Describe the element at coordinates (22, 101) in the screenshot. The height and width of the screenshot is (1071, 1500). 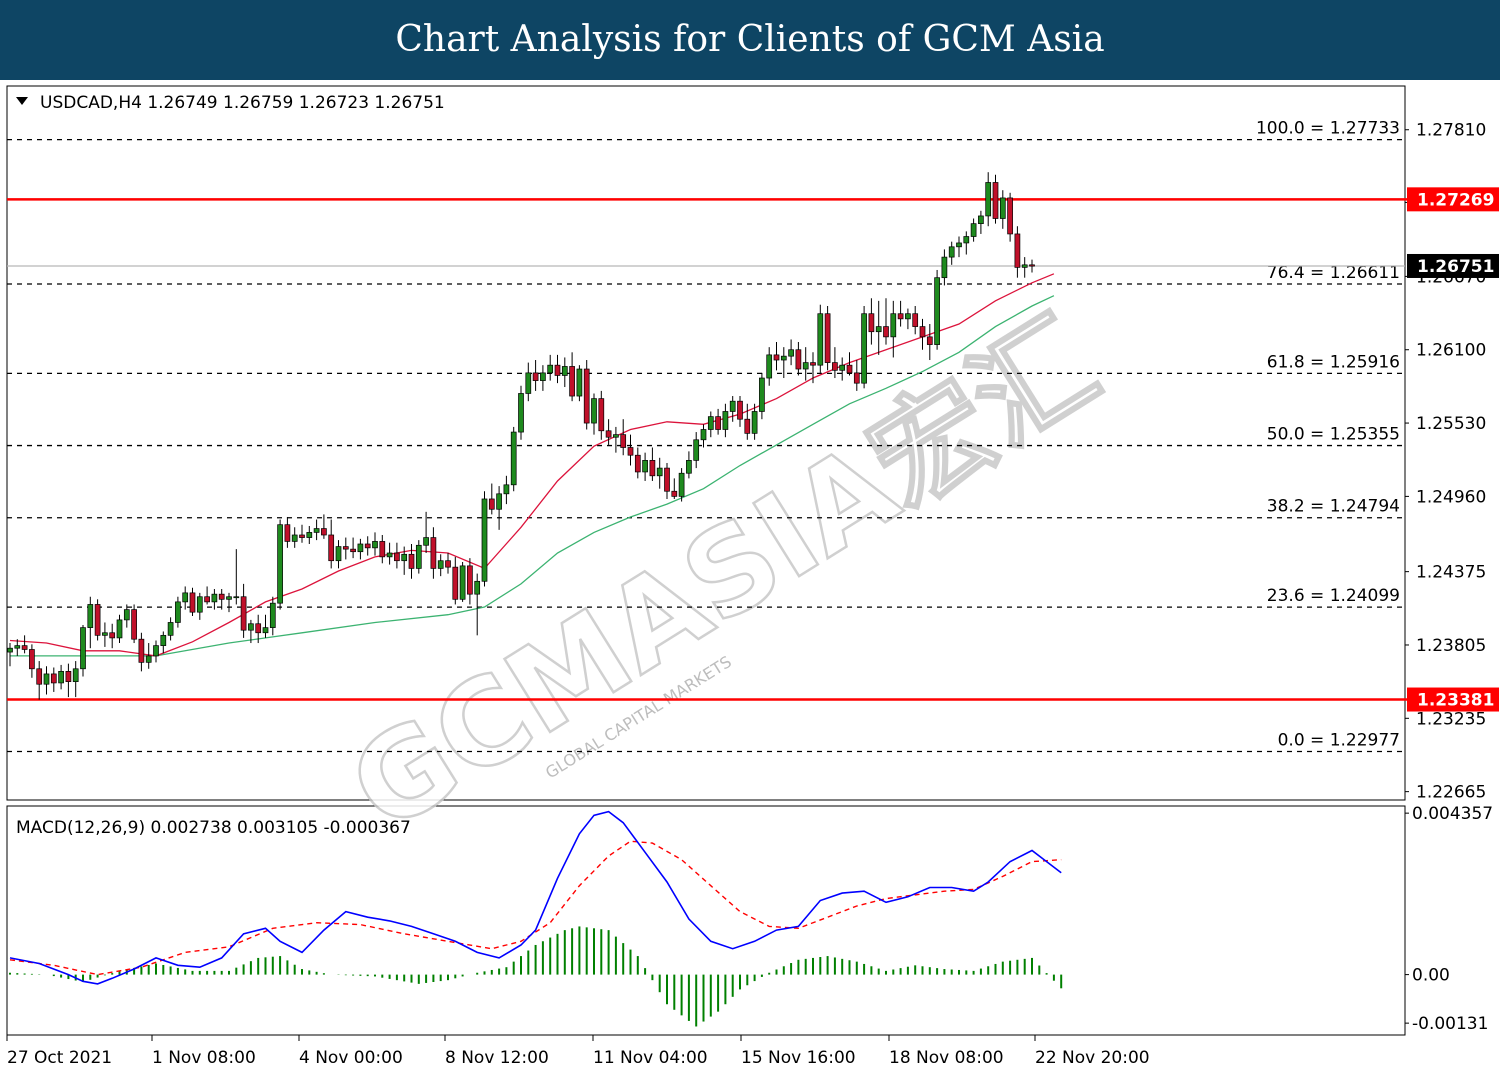
I see `dropdown-triangle-icon` at that location.